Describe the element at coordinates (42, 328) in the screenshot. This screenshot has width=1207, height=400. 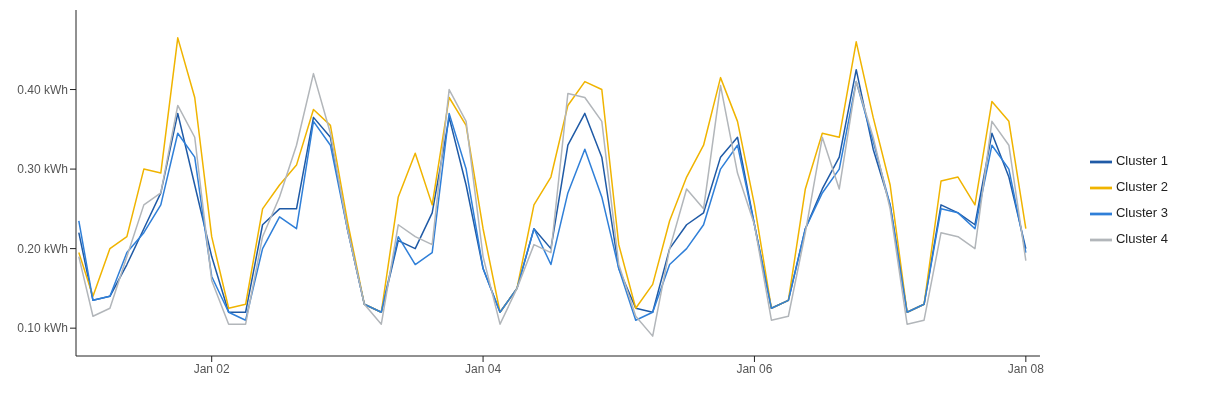
I see `y-tick-label: 0.10 kWh` at that location.